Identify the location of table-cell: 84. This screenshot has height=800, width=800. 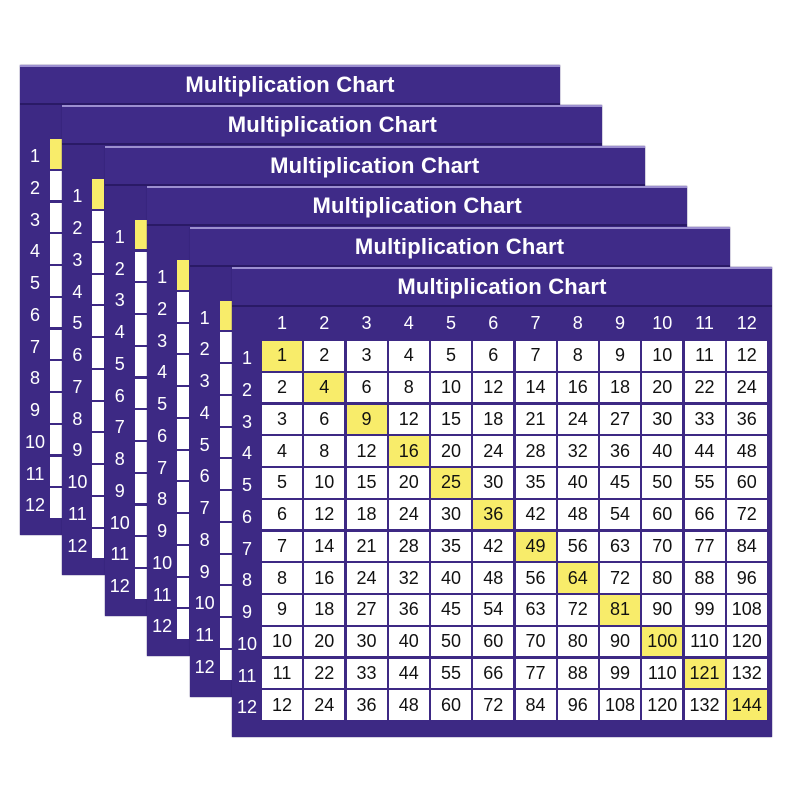
(746, 546).